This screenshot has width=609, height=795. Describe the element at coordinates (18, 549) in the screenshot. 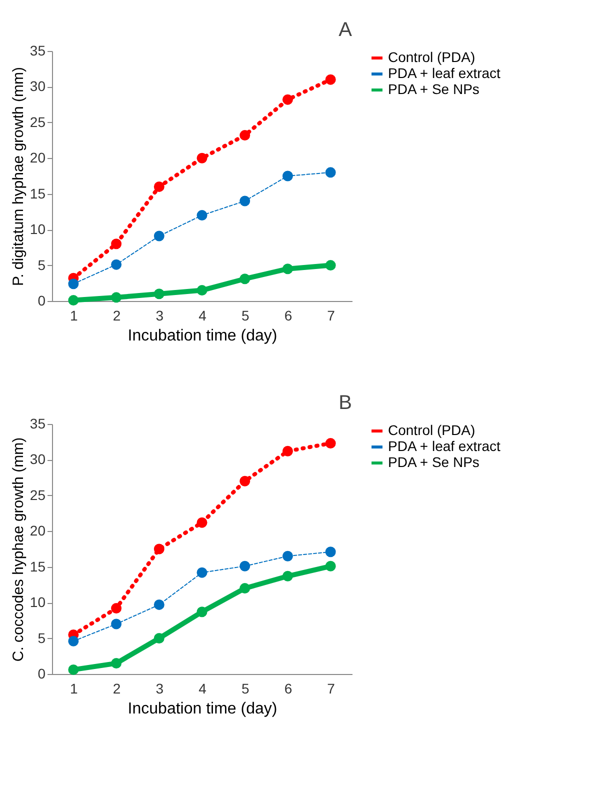

I see `y-axis-title: C. coccodes hyphae growth (mm)` at that location.